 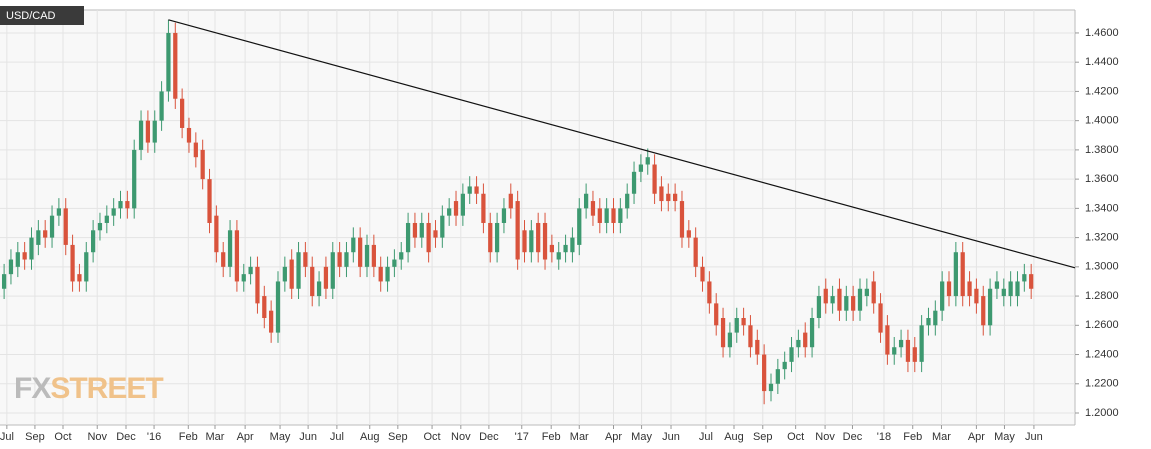 What do you see at coordinates (884, 437) in the screenshot?
I see `x-tick-label: '18` at bounding box center [884, 437].